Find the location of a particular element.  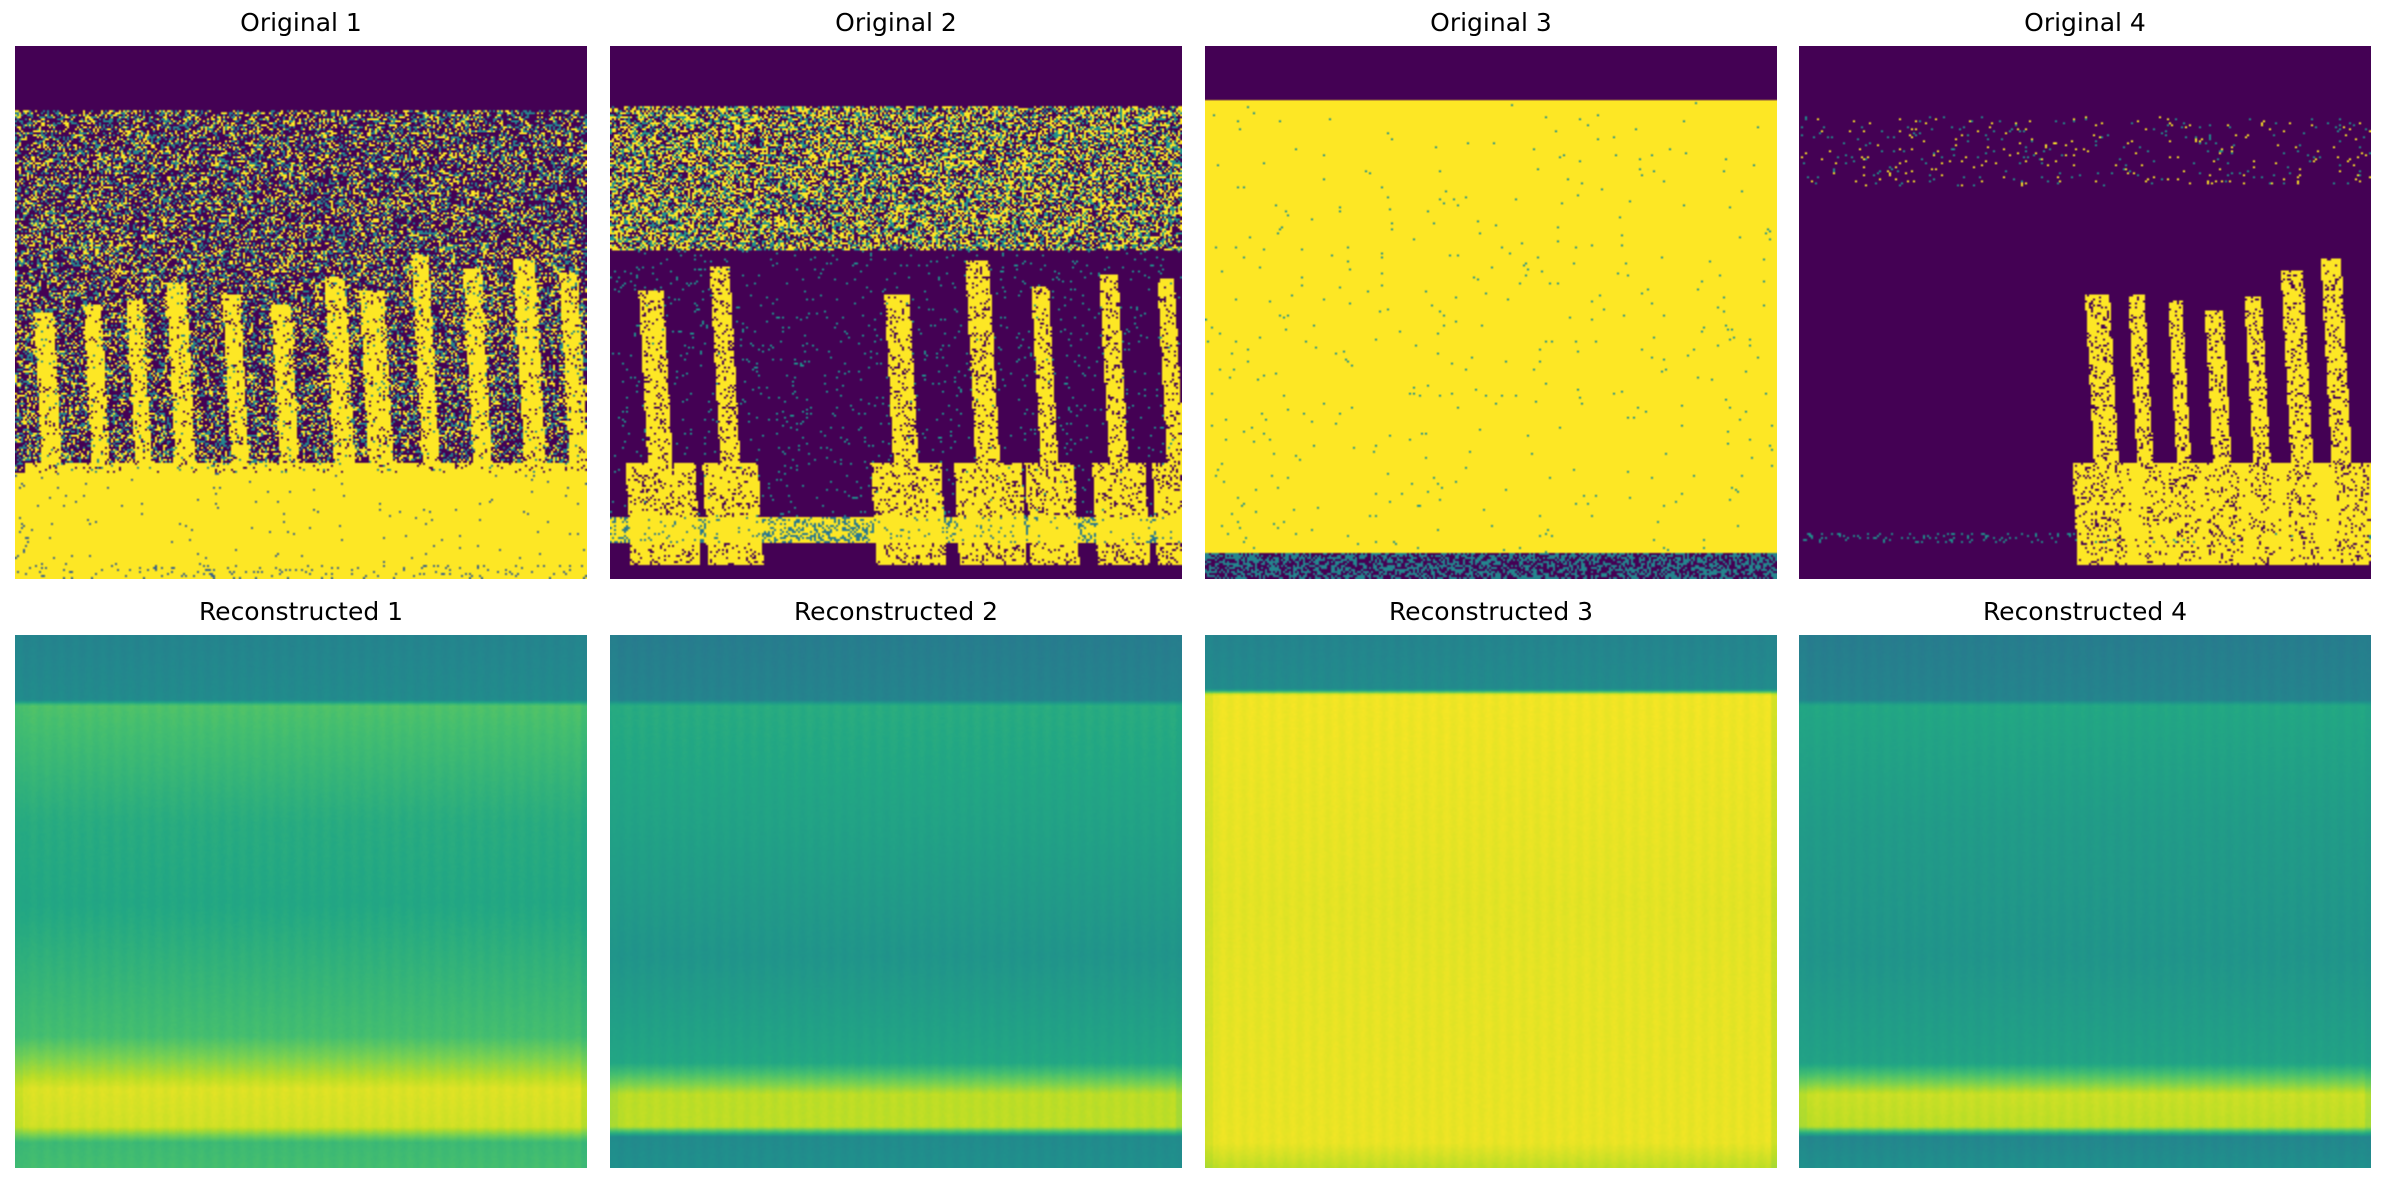

panel-title: Original 3 is located at coordinates (1491, 22).